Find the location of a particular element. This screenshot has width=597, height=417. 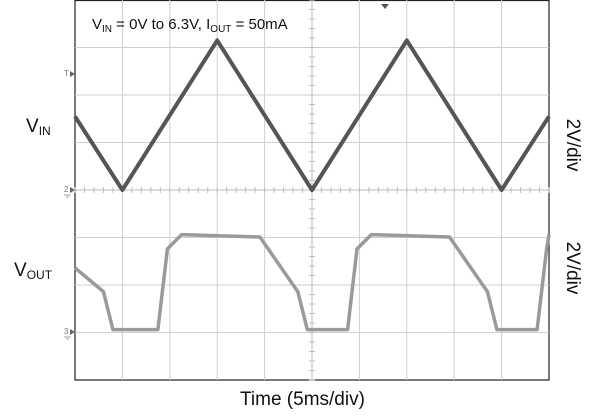

ch2-marker-label: 2 is located at coordinates (66, 189).